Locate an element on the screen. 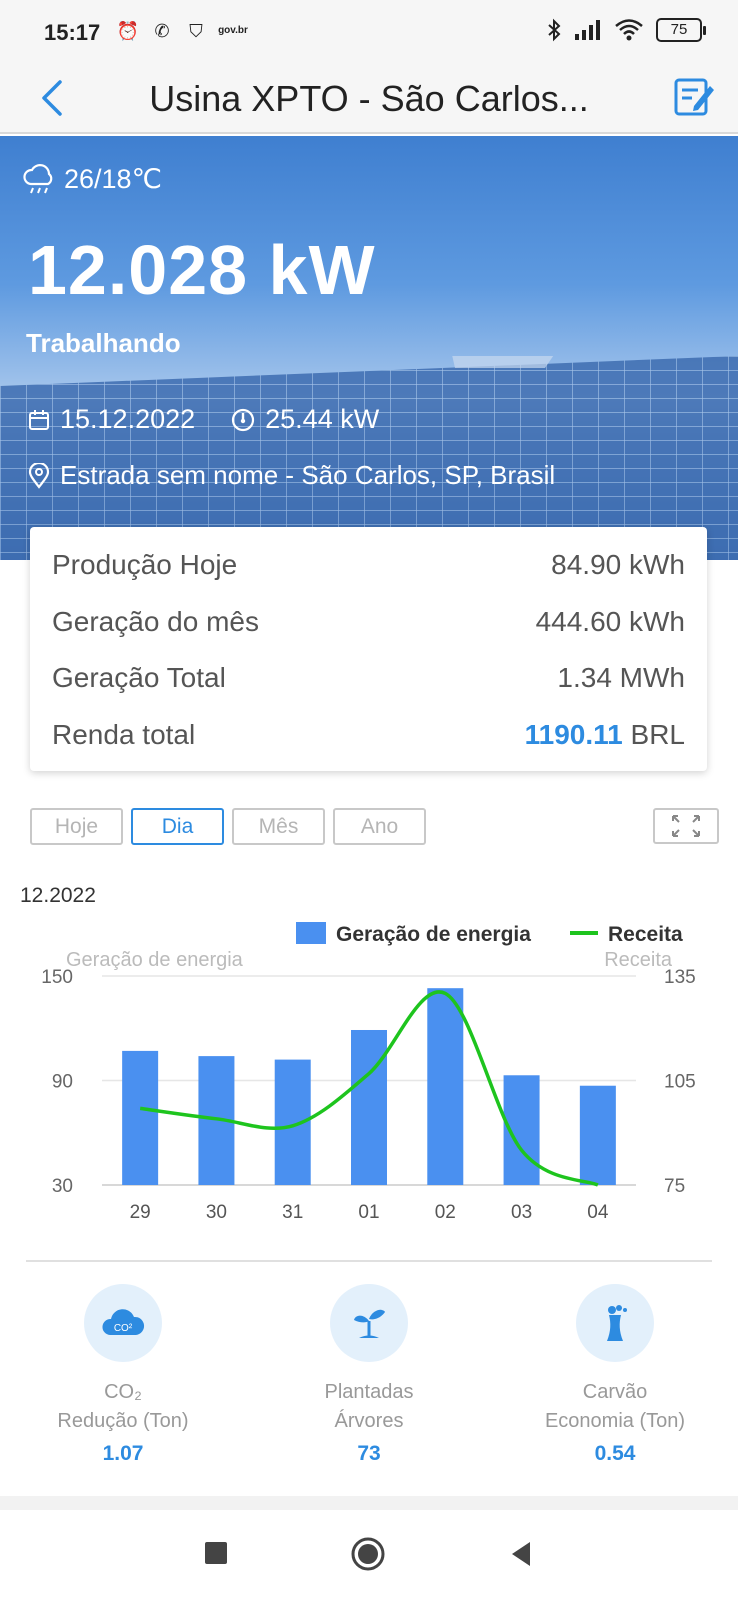 The height and width of the screenshot is (1600, 738). eco-label-line2: Economia (Ton) is located at coordinates (615, 1421).